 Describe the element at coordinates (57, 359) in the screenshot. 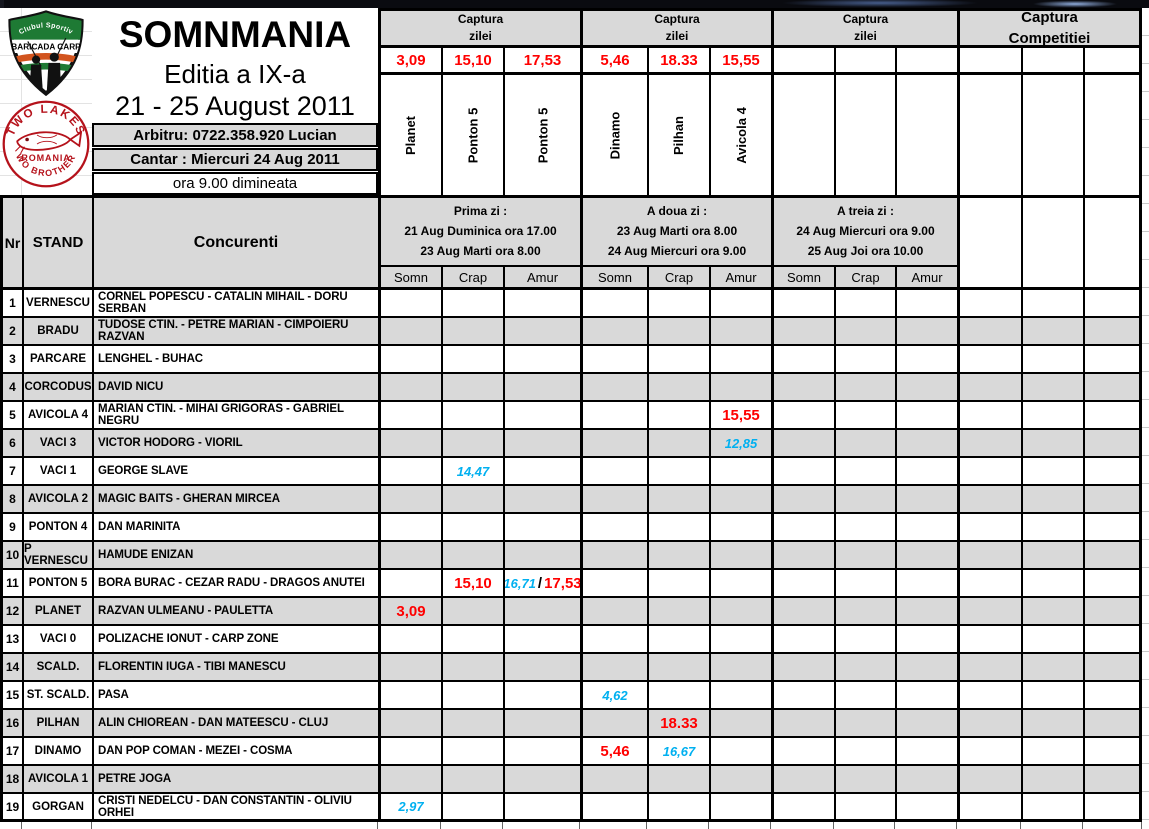

I see `stand-cell: PARCARE` at that location.